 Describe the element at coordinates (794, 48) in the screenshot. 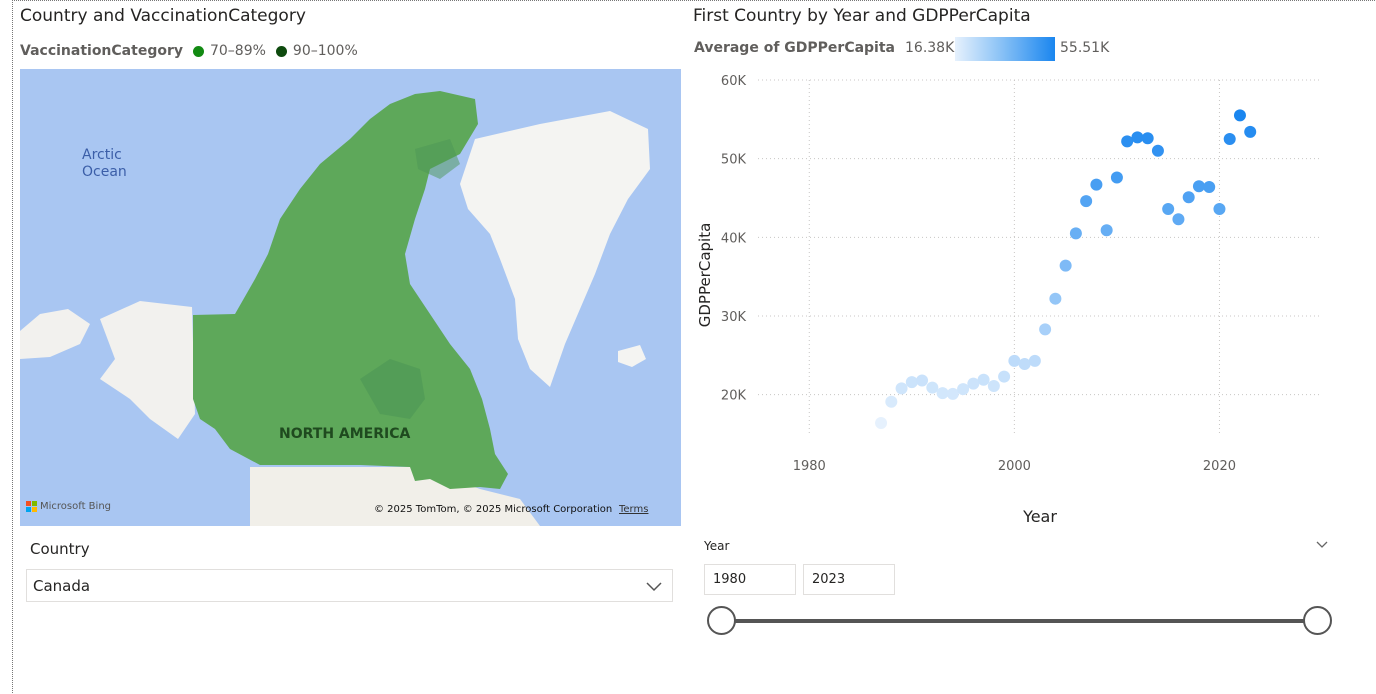

I see `scatter-legend-title: Average of GDPPerCapita` at that location.